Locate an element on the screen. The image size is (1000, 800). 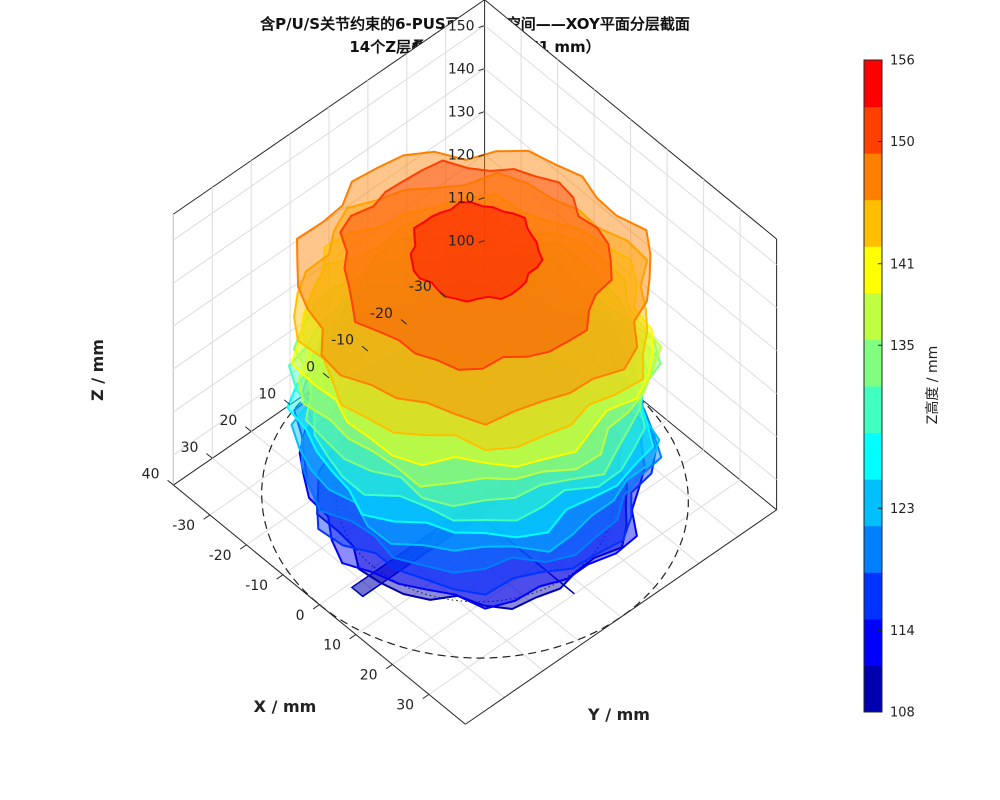
y-tick-label: -10 is located at coordinates (256, 586).